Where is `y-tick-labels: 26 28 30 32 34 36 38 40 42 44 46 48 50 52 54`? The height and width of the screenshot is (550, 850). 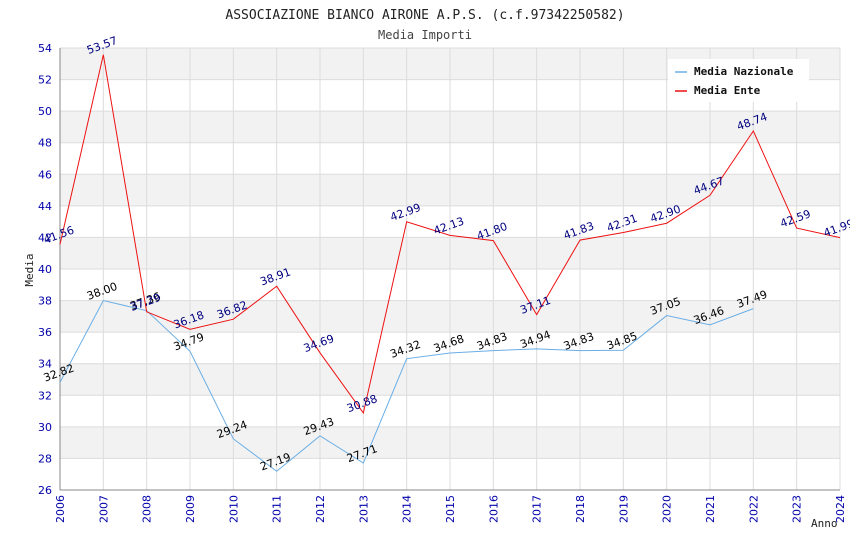
y-tick-labels: 26 28 30 32 34 36 38 40 42 44 46 48 50 52 54 is located at coordinates (45, 269).